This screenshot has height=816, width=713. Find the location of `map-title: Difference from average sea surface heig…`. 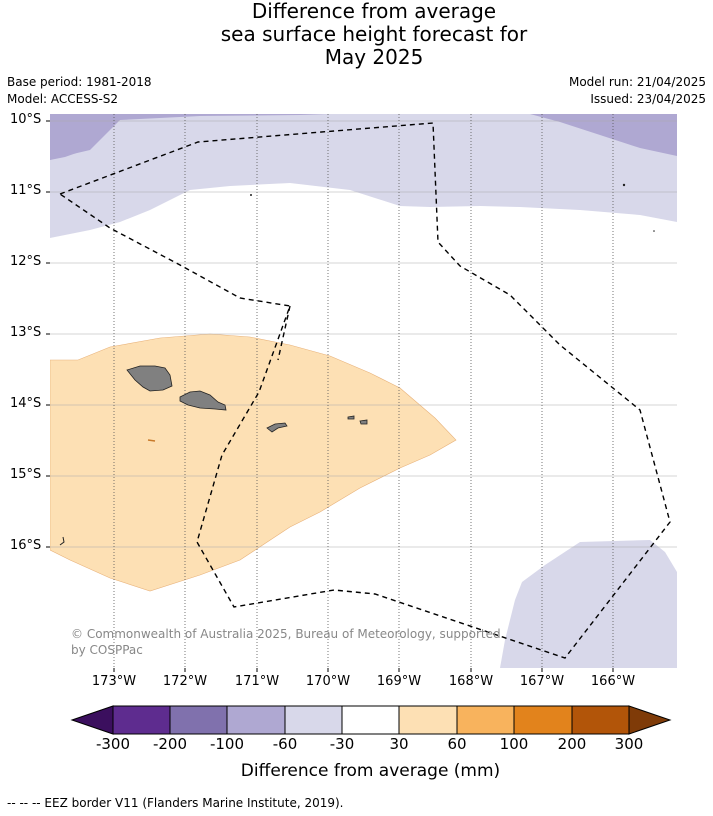

map-title: Difference from average sea surface heig… is located at coordinates (356, 34).